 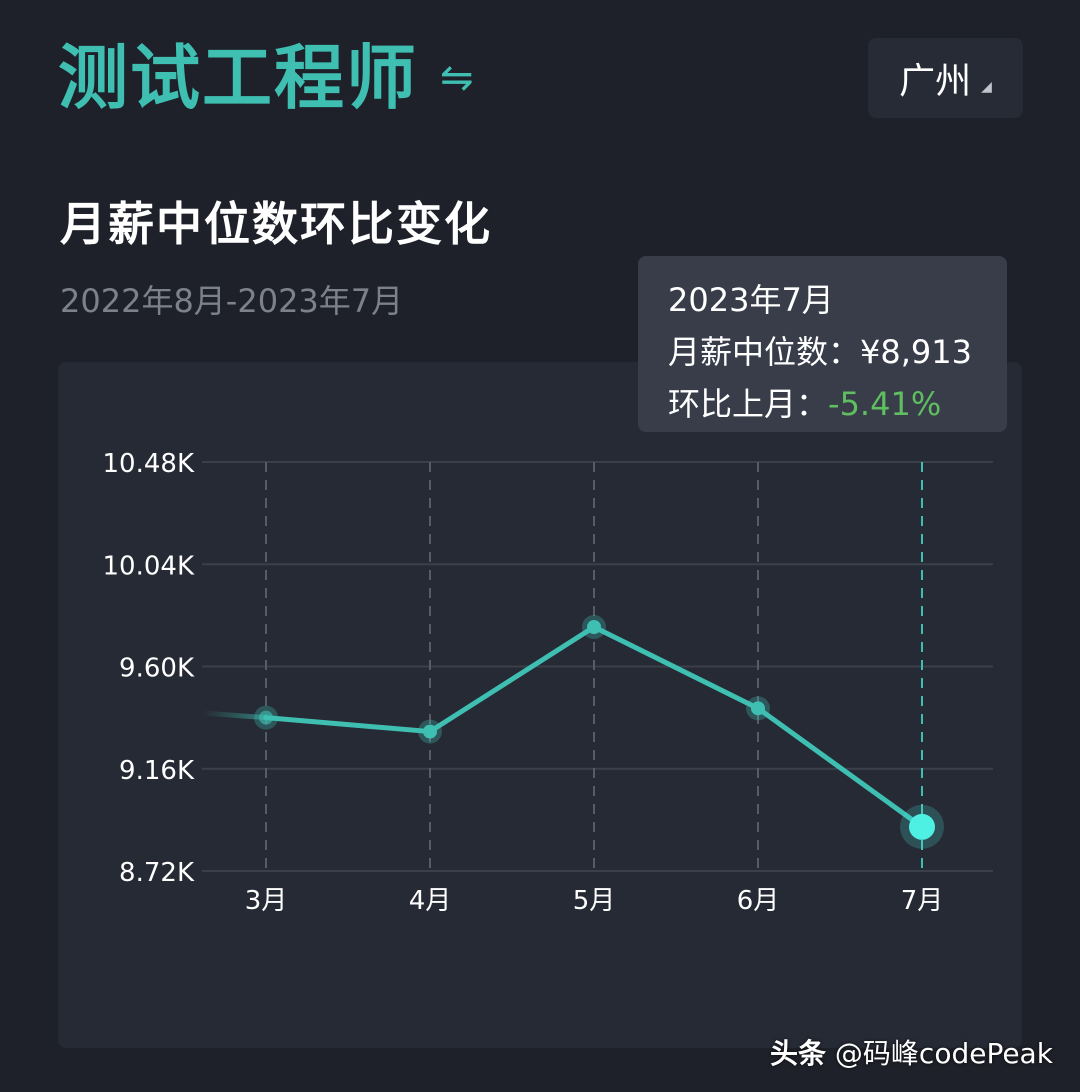 What do you see at coordinates (430, 901) in the screenshot?
I see `x-tick-label: 4月` at bounding box center [430, 901].